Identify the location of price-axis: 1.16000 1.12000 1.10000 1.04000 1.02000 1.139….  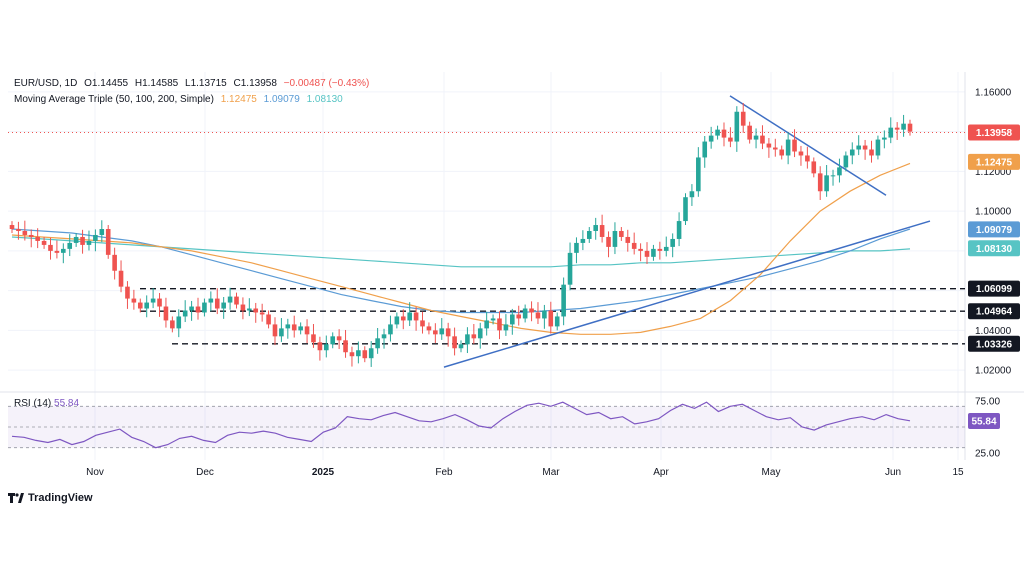
(994, 232).